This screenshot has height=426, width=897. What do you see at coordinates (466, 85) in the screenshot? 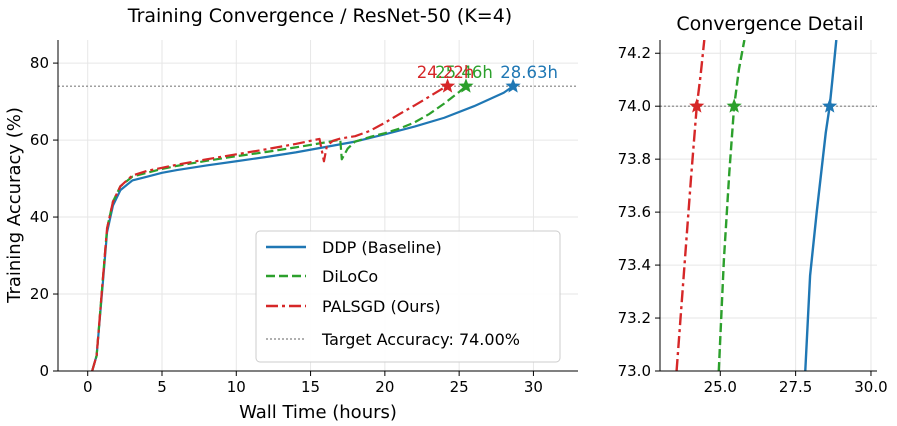
I see `main-endpoint-star-diloco` at bounding box center [466, 85].